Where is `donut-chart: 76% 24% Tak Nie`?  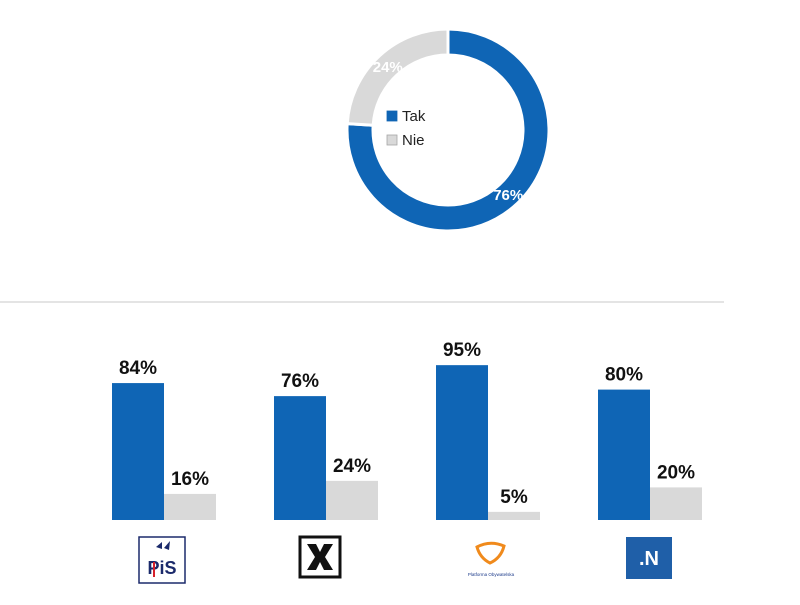
donut-chart: 76% 24% Tak Nie is located at coordinates (448, 130).